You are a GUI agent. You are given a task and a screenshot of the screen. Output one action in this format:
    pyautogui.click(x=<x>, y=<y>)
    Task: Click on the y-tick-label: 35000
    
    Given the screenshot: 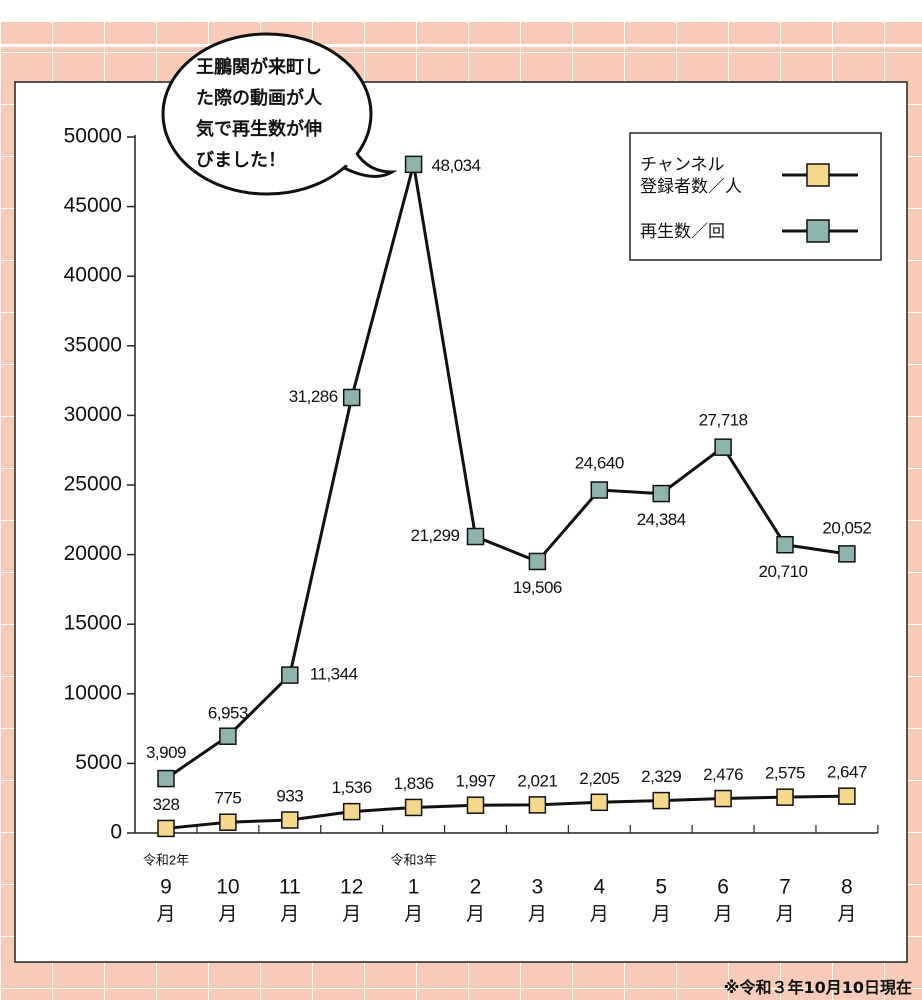 What is the action you would take?
    pyautogui.click(x=93, y=344)
    